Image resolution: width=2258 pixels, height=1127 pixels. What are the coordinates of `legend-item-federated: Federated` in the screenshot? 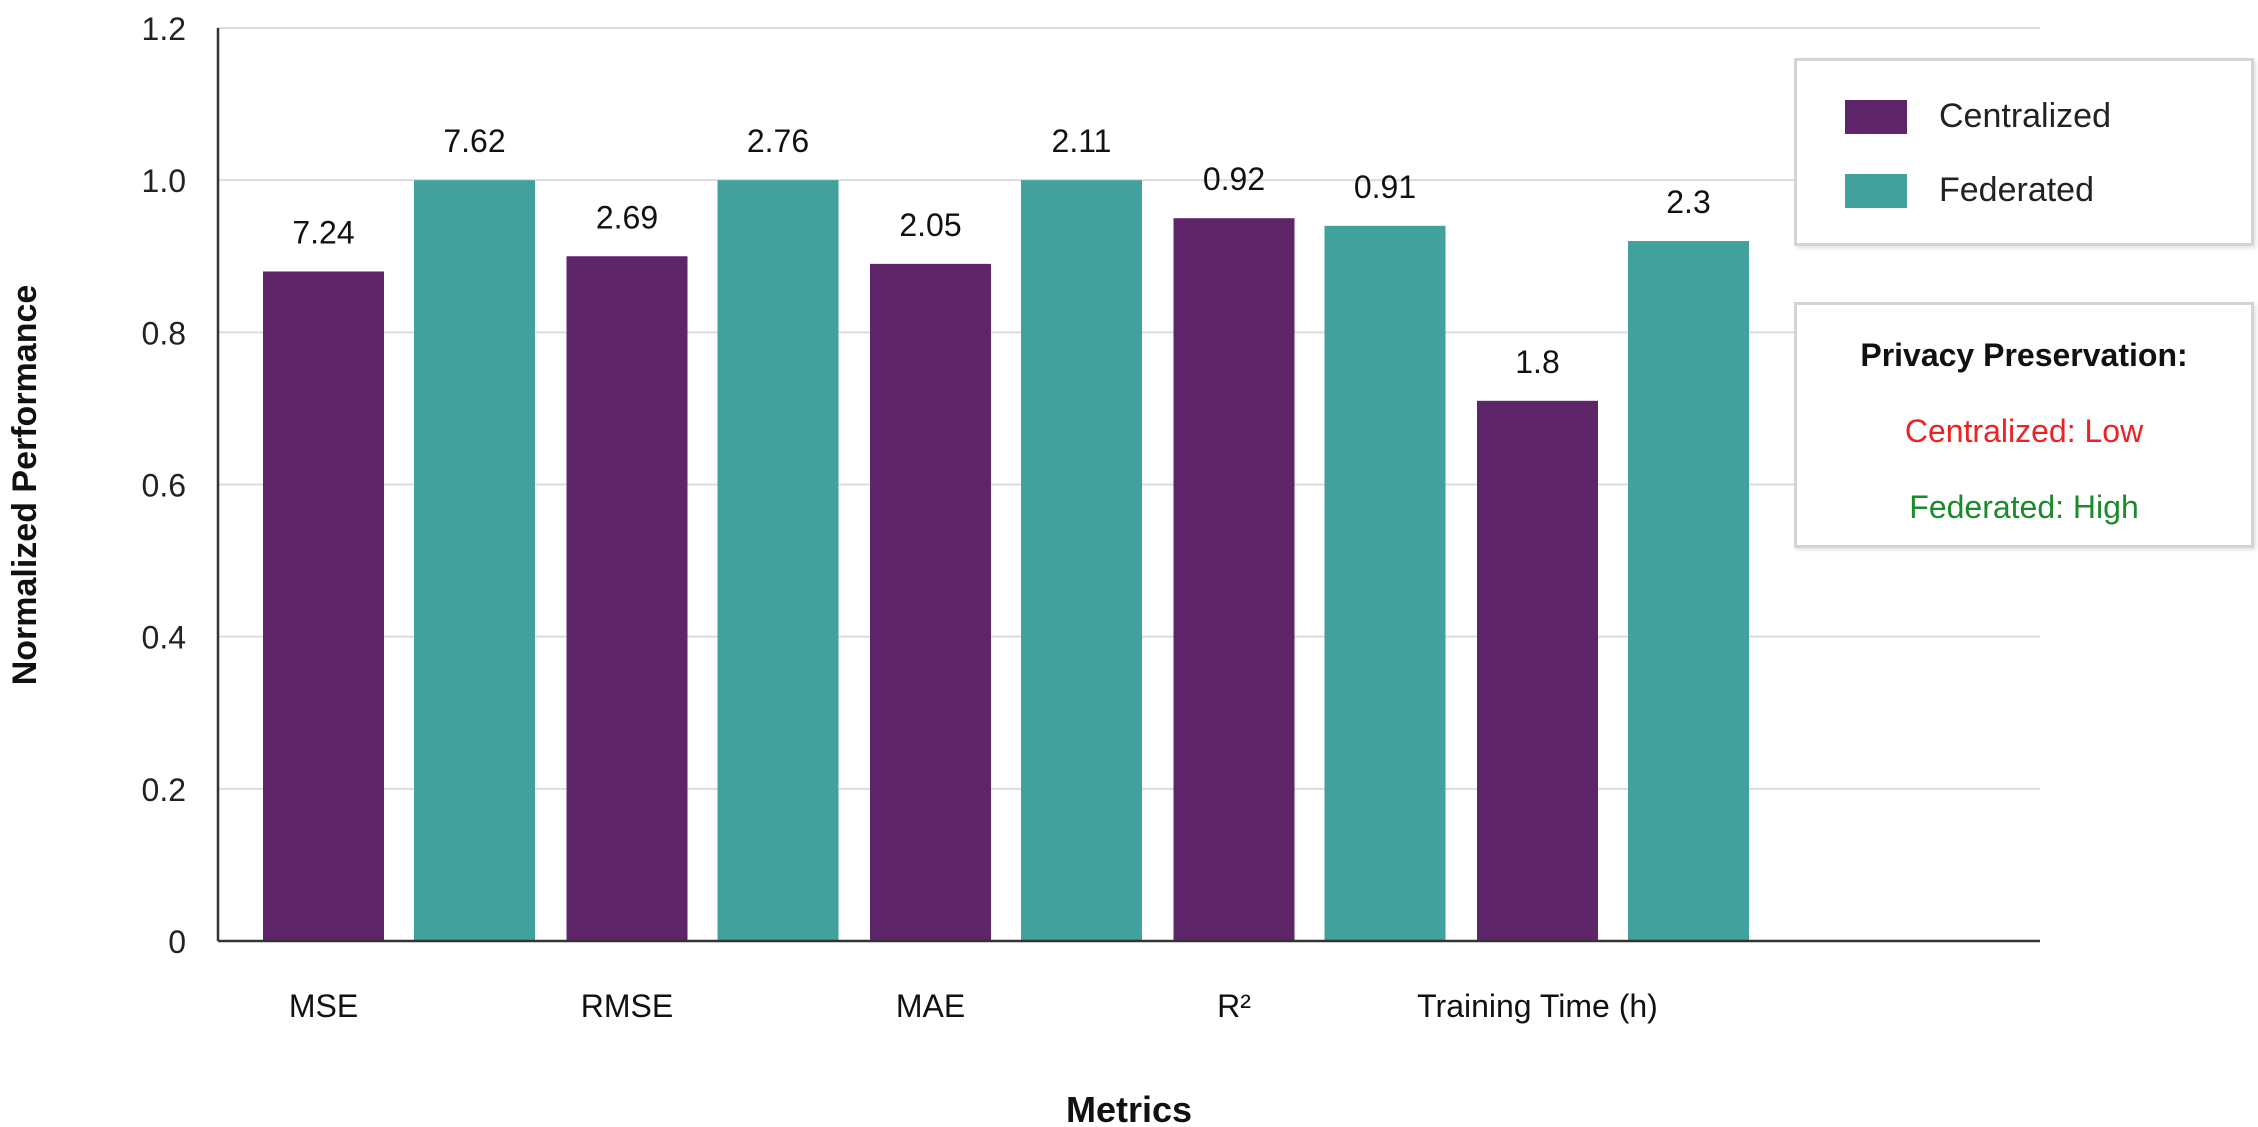 It's located at (1969, 190).